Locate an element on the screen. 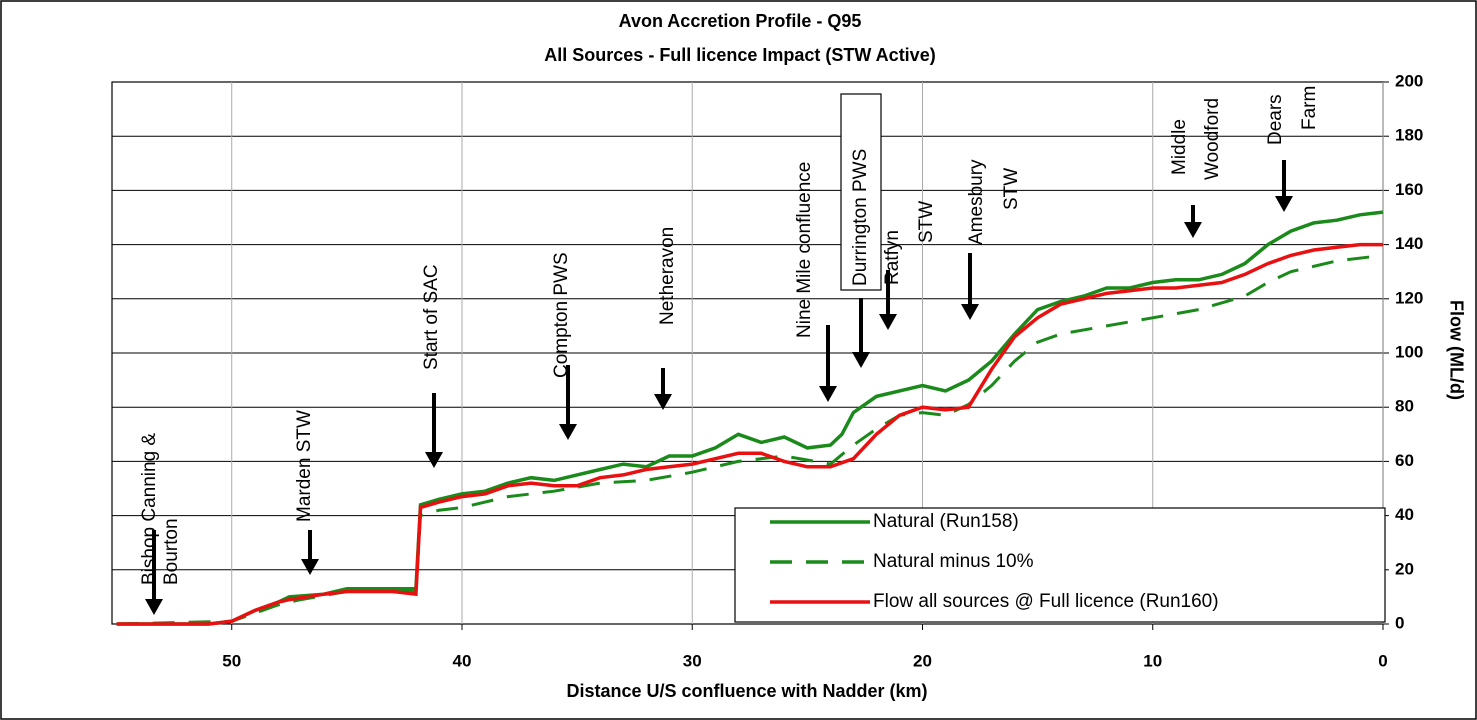 The height and width of the screenshot is (720, 1477). annotation: Amesbury is located at coordinates (976, 202).